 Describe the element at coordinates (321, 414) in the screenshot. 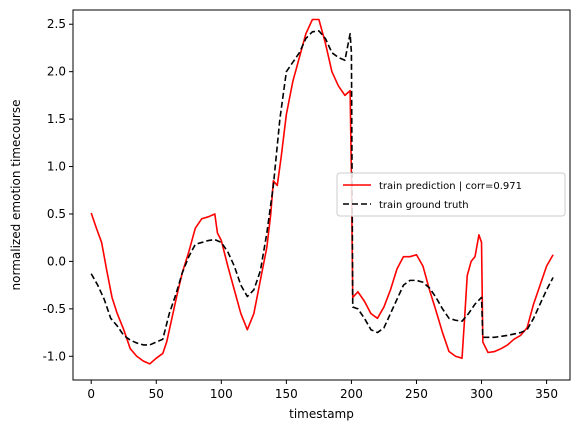

I see `x-axis-label: timestamp` at that location.